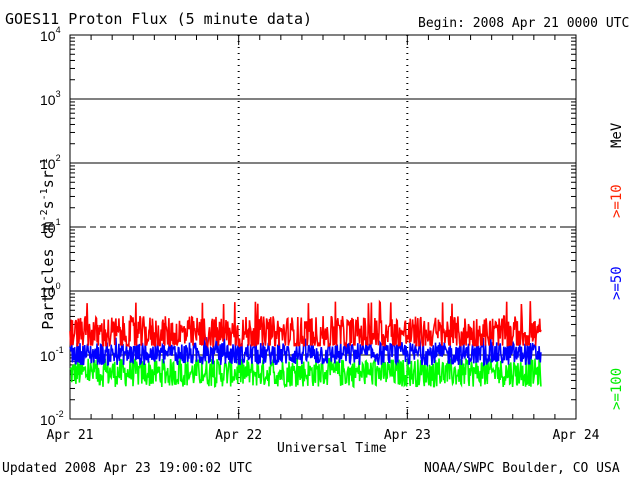 The height and width of the screenshot is (480, 640). I want to click on y-tick-label: 10⁻², so click(52, 418).